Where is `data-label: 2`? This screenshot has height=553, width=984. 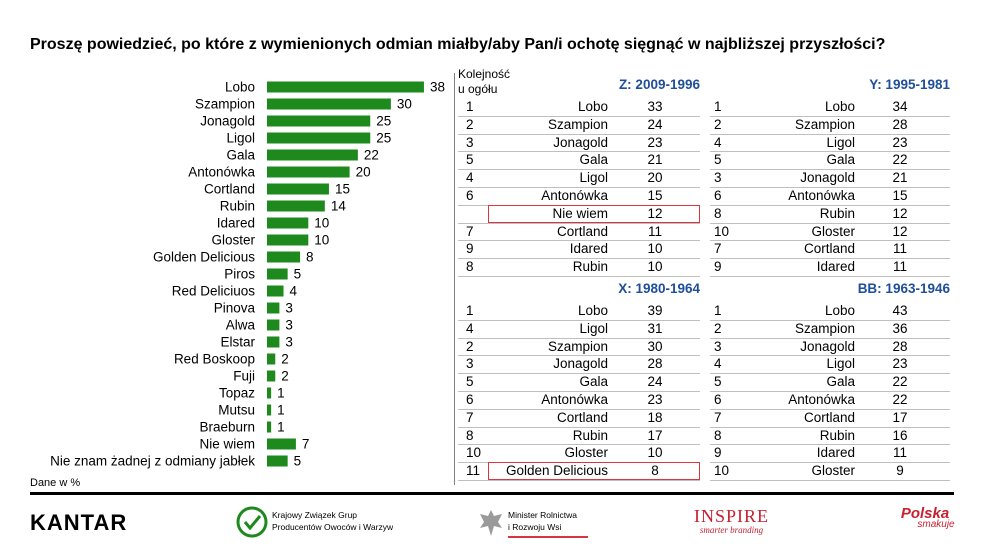
data-label: 2 is located at coordinates (285, 359).